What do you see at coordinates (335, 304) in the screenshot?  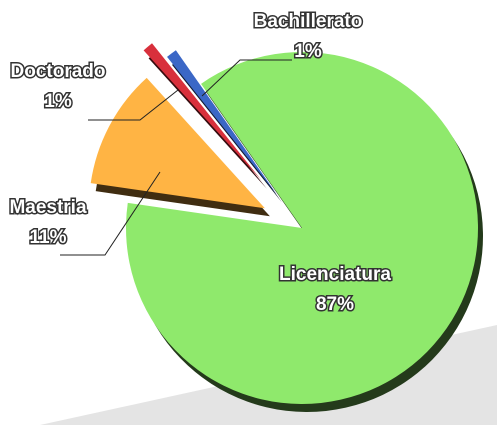 I see `slice-value-label: 87%` at bounding box center [335, 304].